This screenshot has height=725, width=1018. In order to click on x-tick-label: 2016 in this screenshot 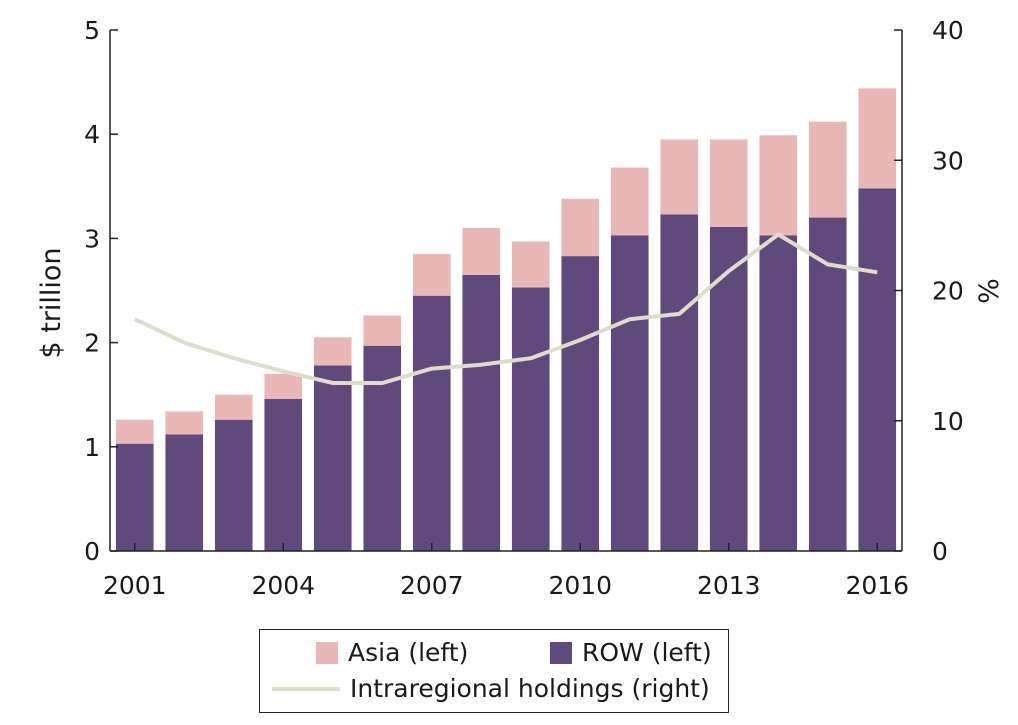, I will do `click(877, 585)`.